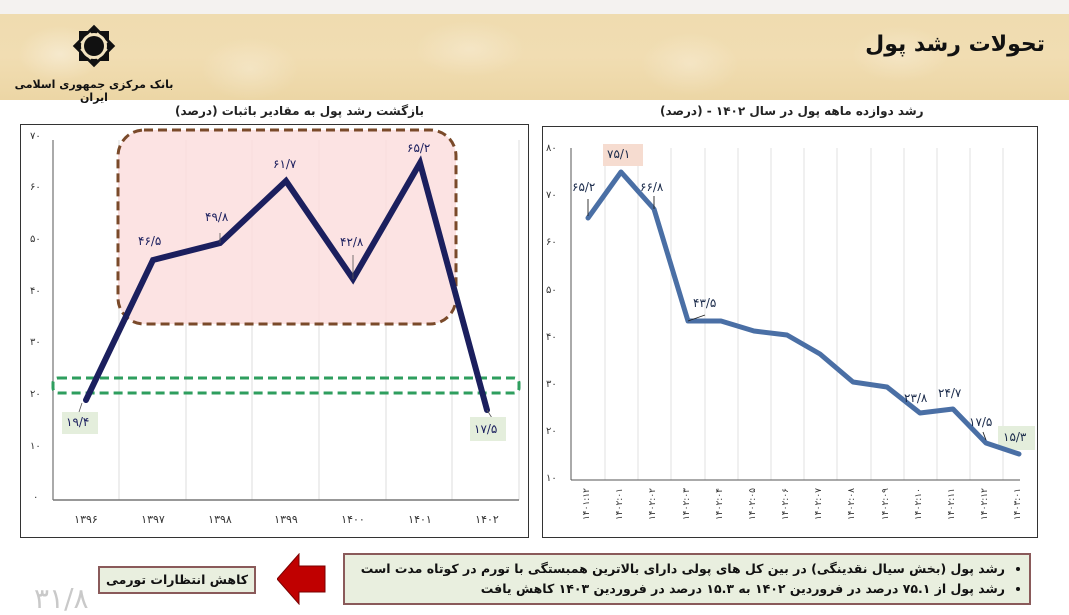 Image resolution: width=1069 pixels, height=615 pixels. Describe the element at coordinates (217, 217) in the screenshot. I see `left-point-label: ۴۹/۸` at that location.